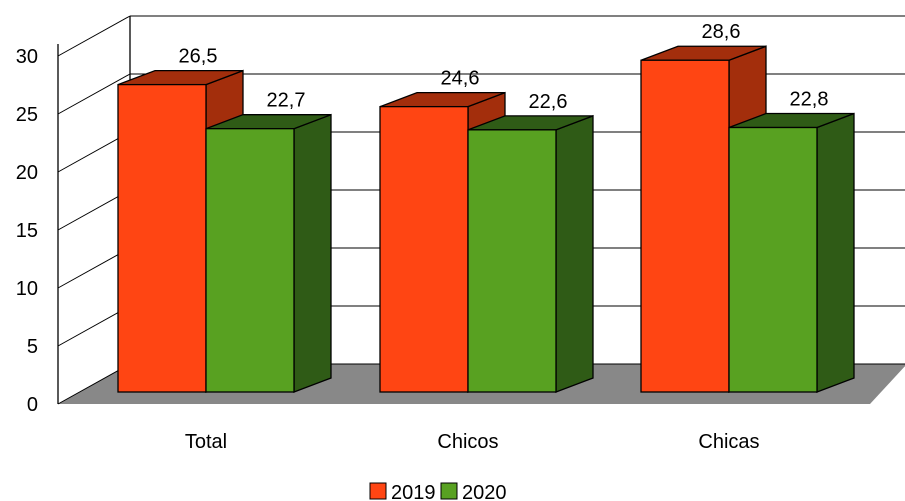 This screenshot has width=905, height=501. Describe the element at coordinates (504, 67) in the screenshot. I see `data-labels: 26,5 22,7 24,6 22,6 28,6 22,8` at that location.